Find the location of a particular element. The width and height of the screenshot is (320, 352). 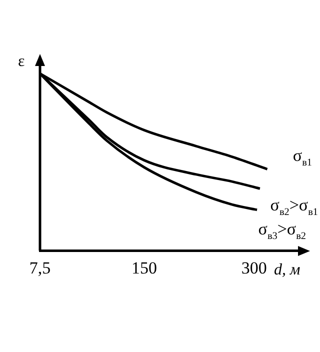

x-tick-label: 150 is located at coordinates (145, 268).